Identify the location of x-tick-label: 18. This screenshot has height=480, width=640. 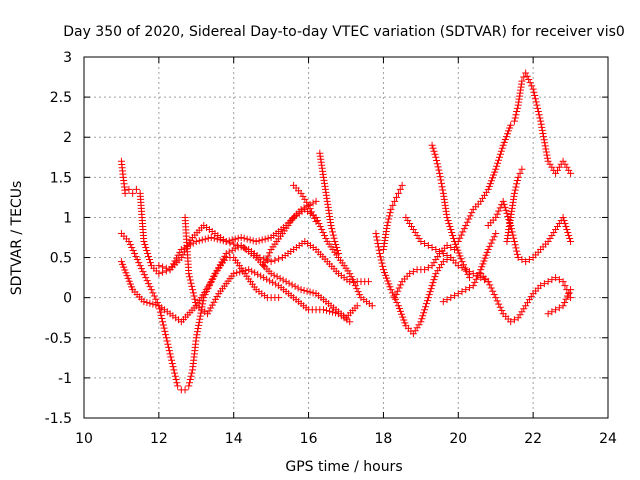
(384, 439).